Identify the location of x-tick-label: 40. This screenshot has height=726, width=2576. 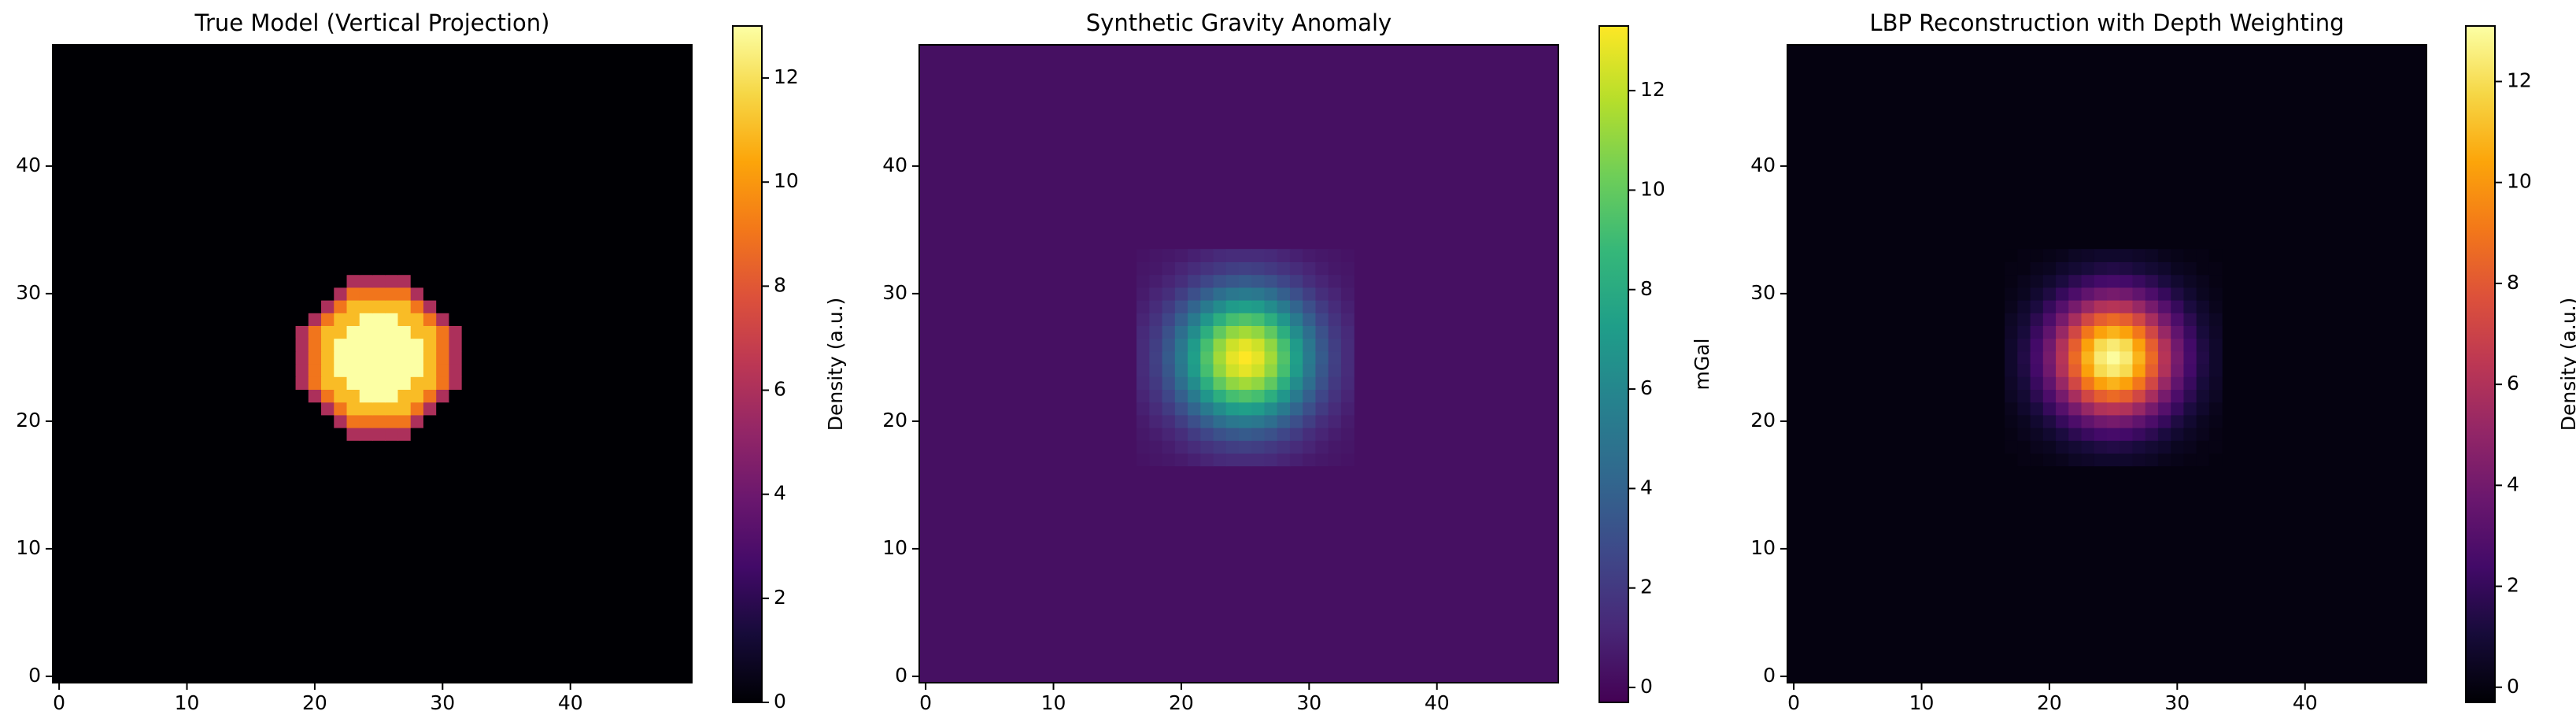
(1437, 702).